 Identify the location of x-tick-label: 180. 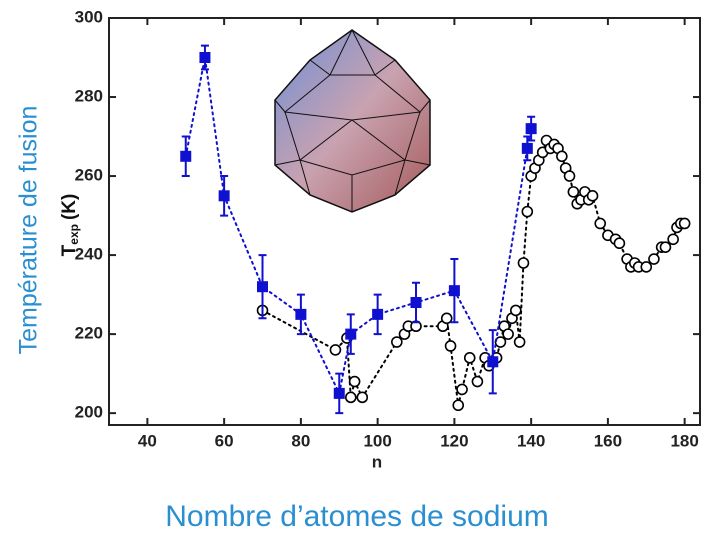
(684, 440).